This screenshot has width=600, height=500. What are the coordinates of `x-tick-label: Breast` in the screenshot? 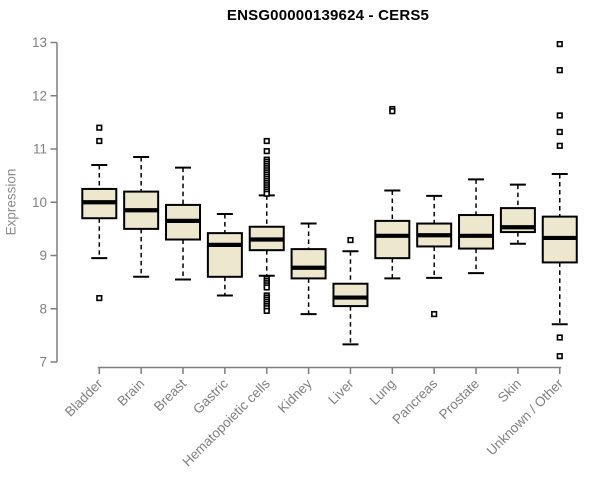 It's located at (170, 395).